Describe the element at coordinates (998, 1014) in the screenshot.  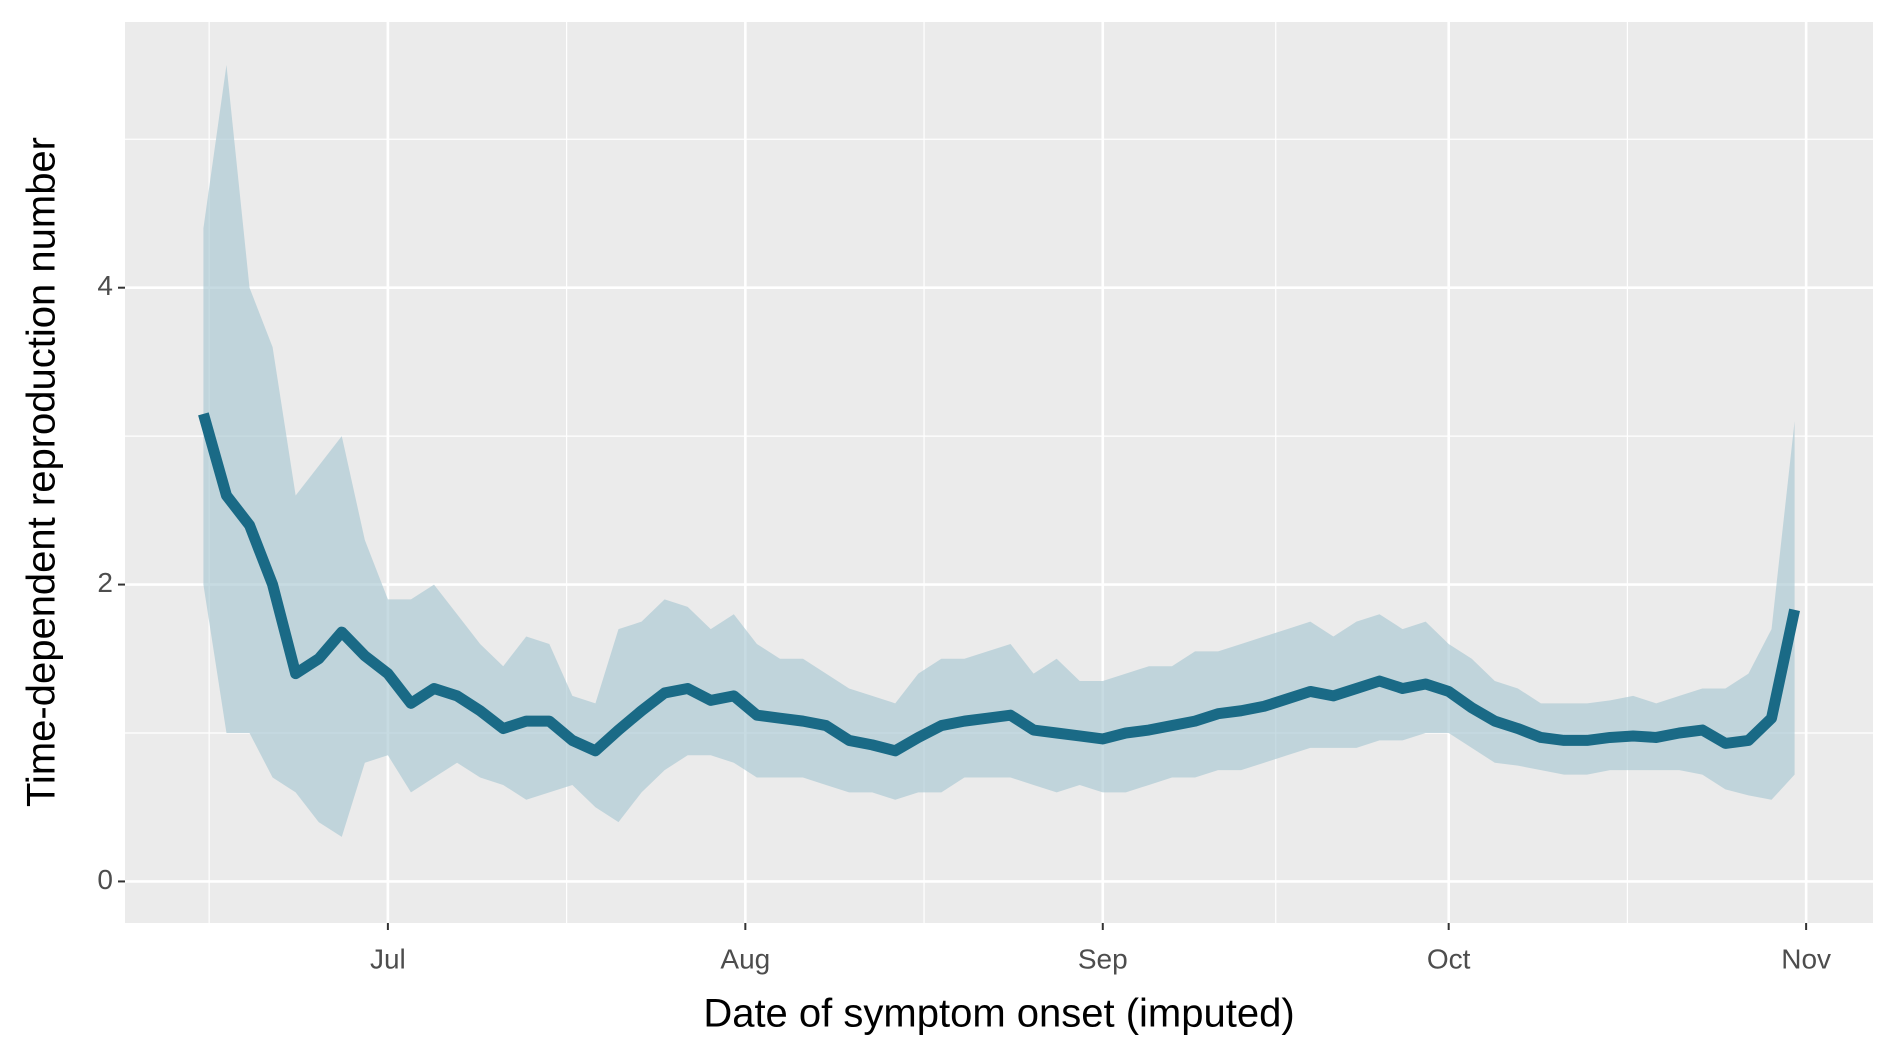
I see `x-axis-title: Date of symptom onset (imputed)` at that location.